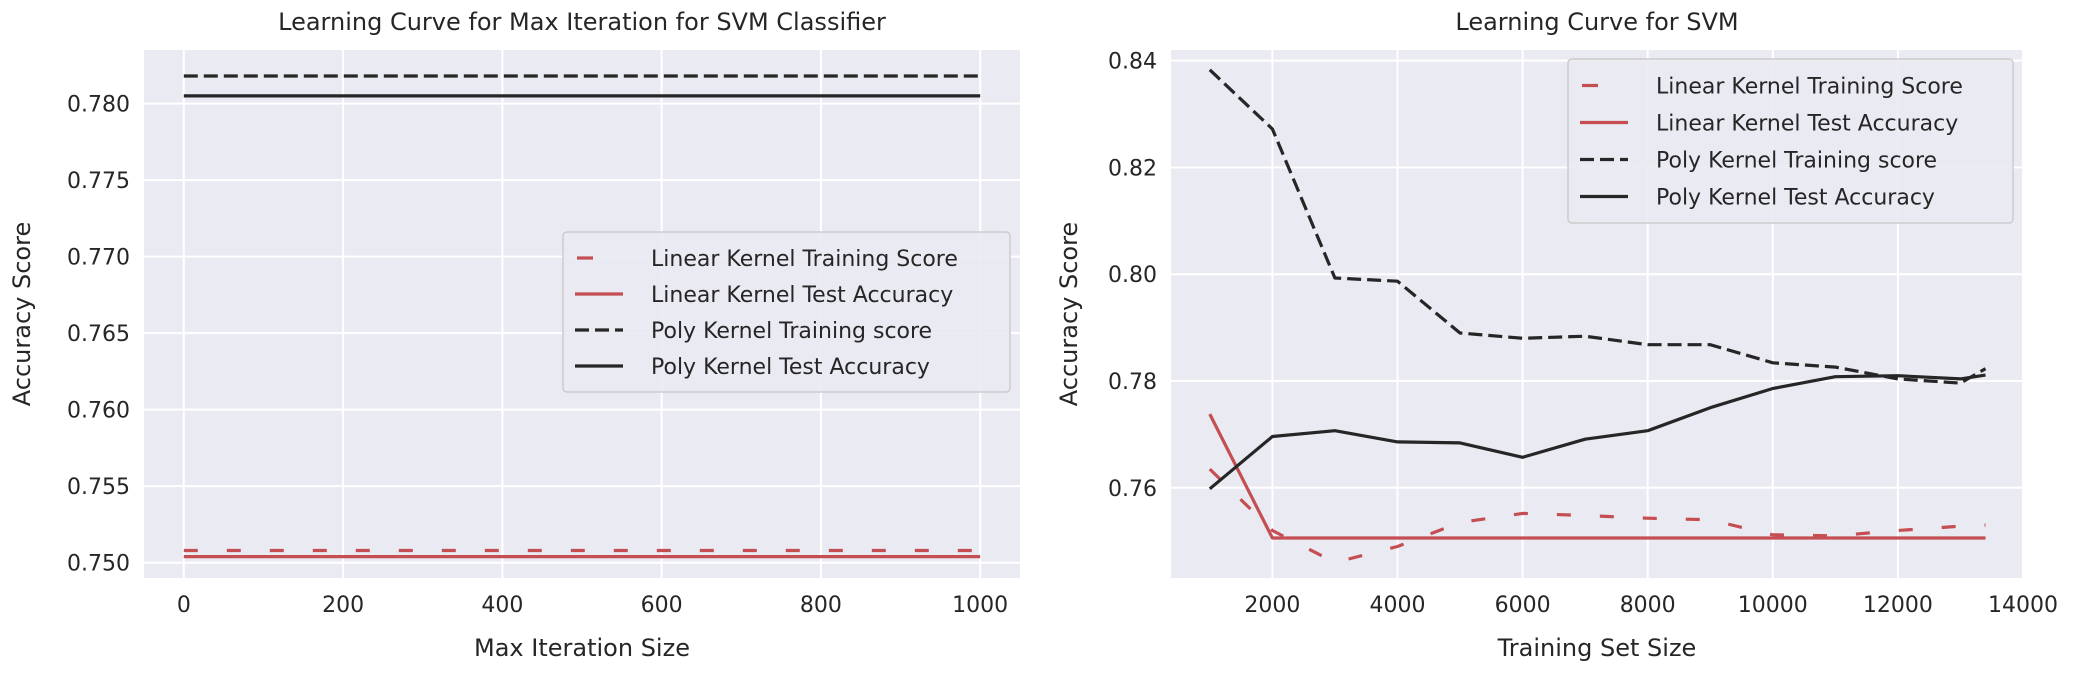 The height and width of the screenshot is (674, 2084). I want to click on x-tick-label: 600, so click(662, 605).